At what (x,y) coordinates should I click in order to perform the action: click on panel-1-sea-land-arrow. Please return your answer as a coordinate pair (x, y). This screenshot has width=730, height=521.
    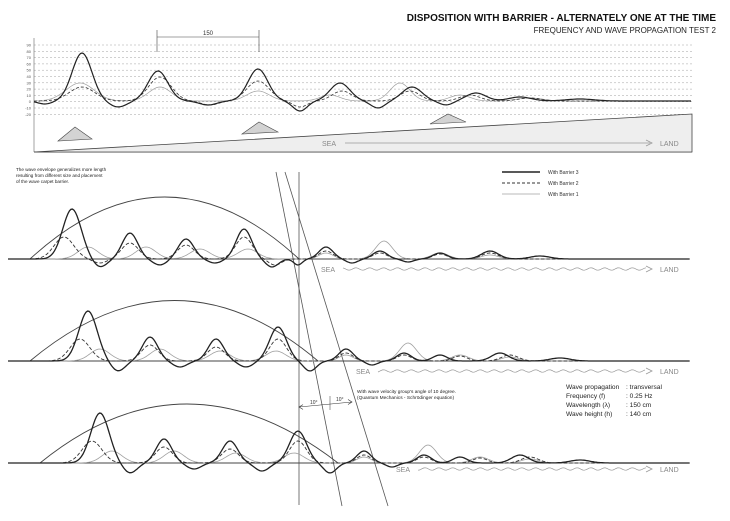
    Looking at the image, I should click on (494, 269).